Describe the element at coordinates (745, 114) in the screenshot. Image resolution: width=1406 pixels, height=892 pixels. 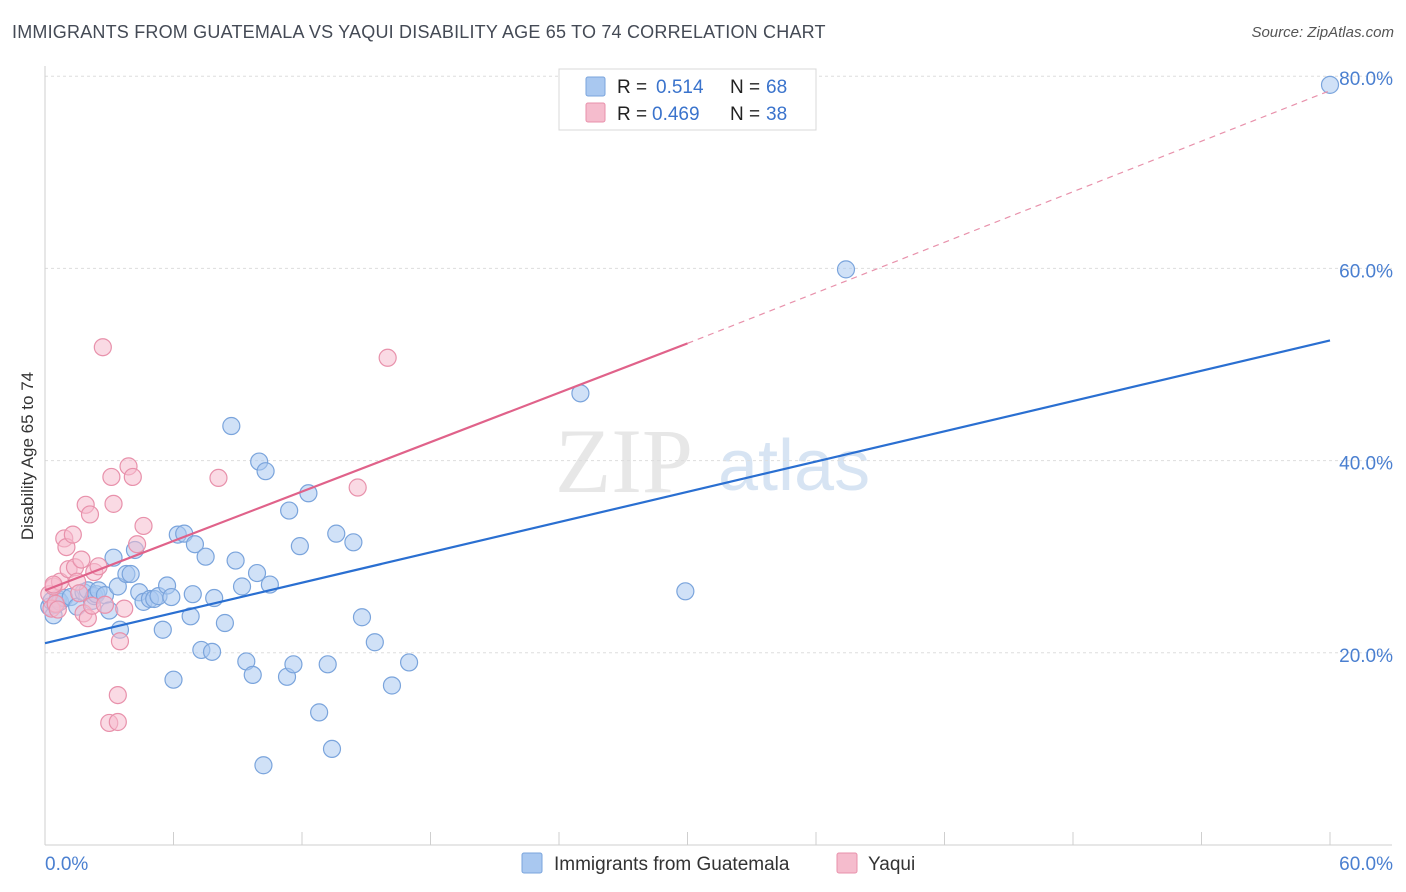
I see `legend-n-label-2: N =` at that location.